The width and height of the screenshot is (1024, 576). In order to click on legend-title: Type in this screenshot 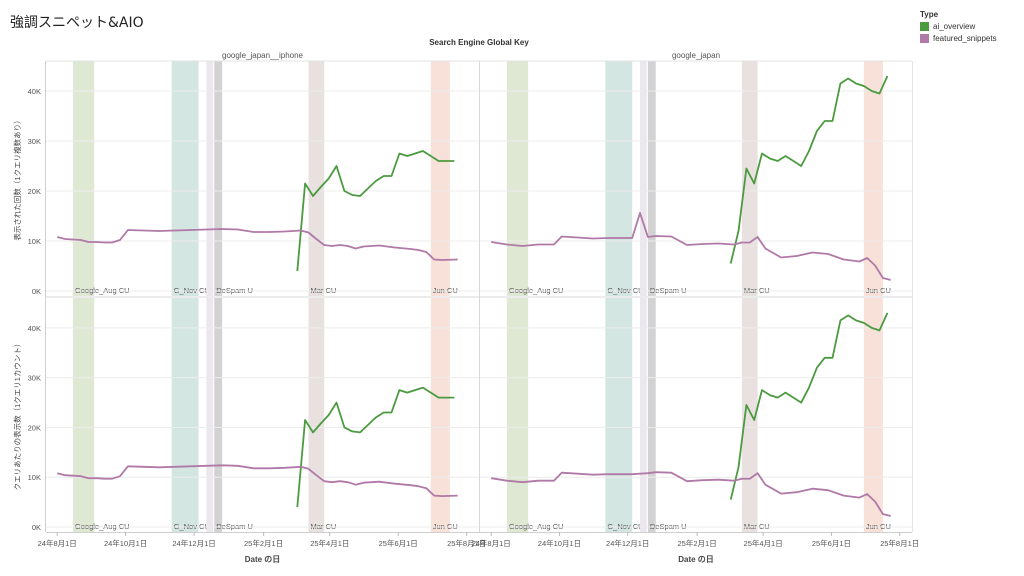, I will do `click(929, 14)`.